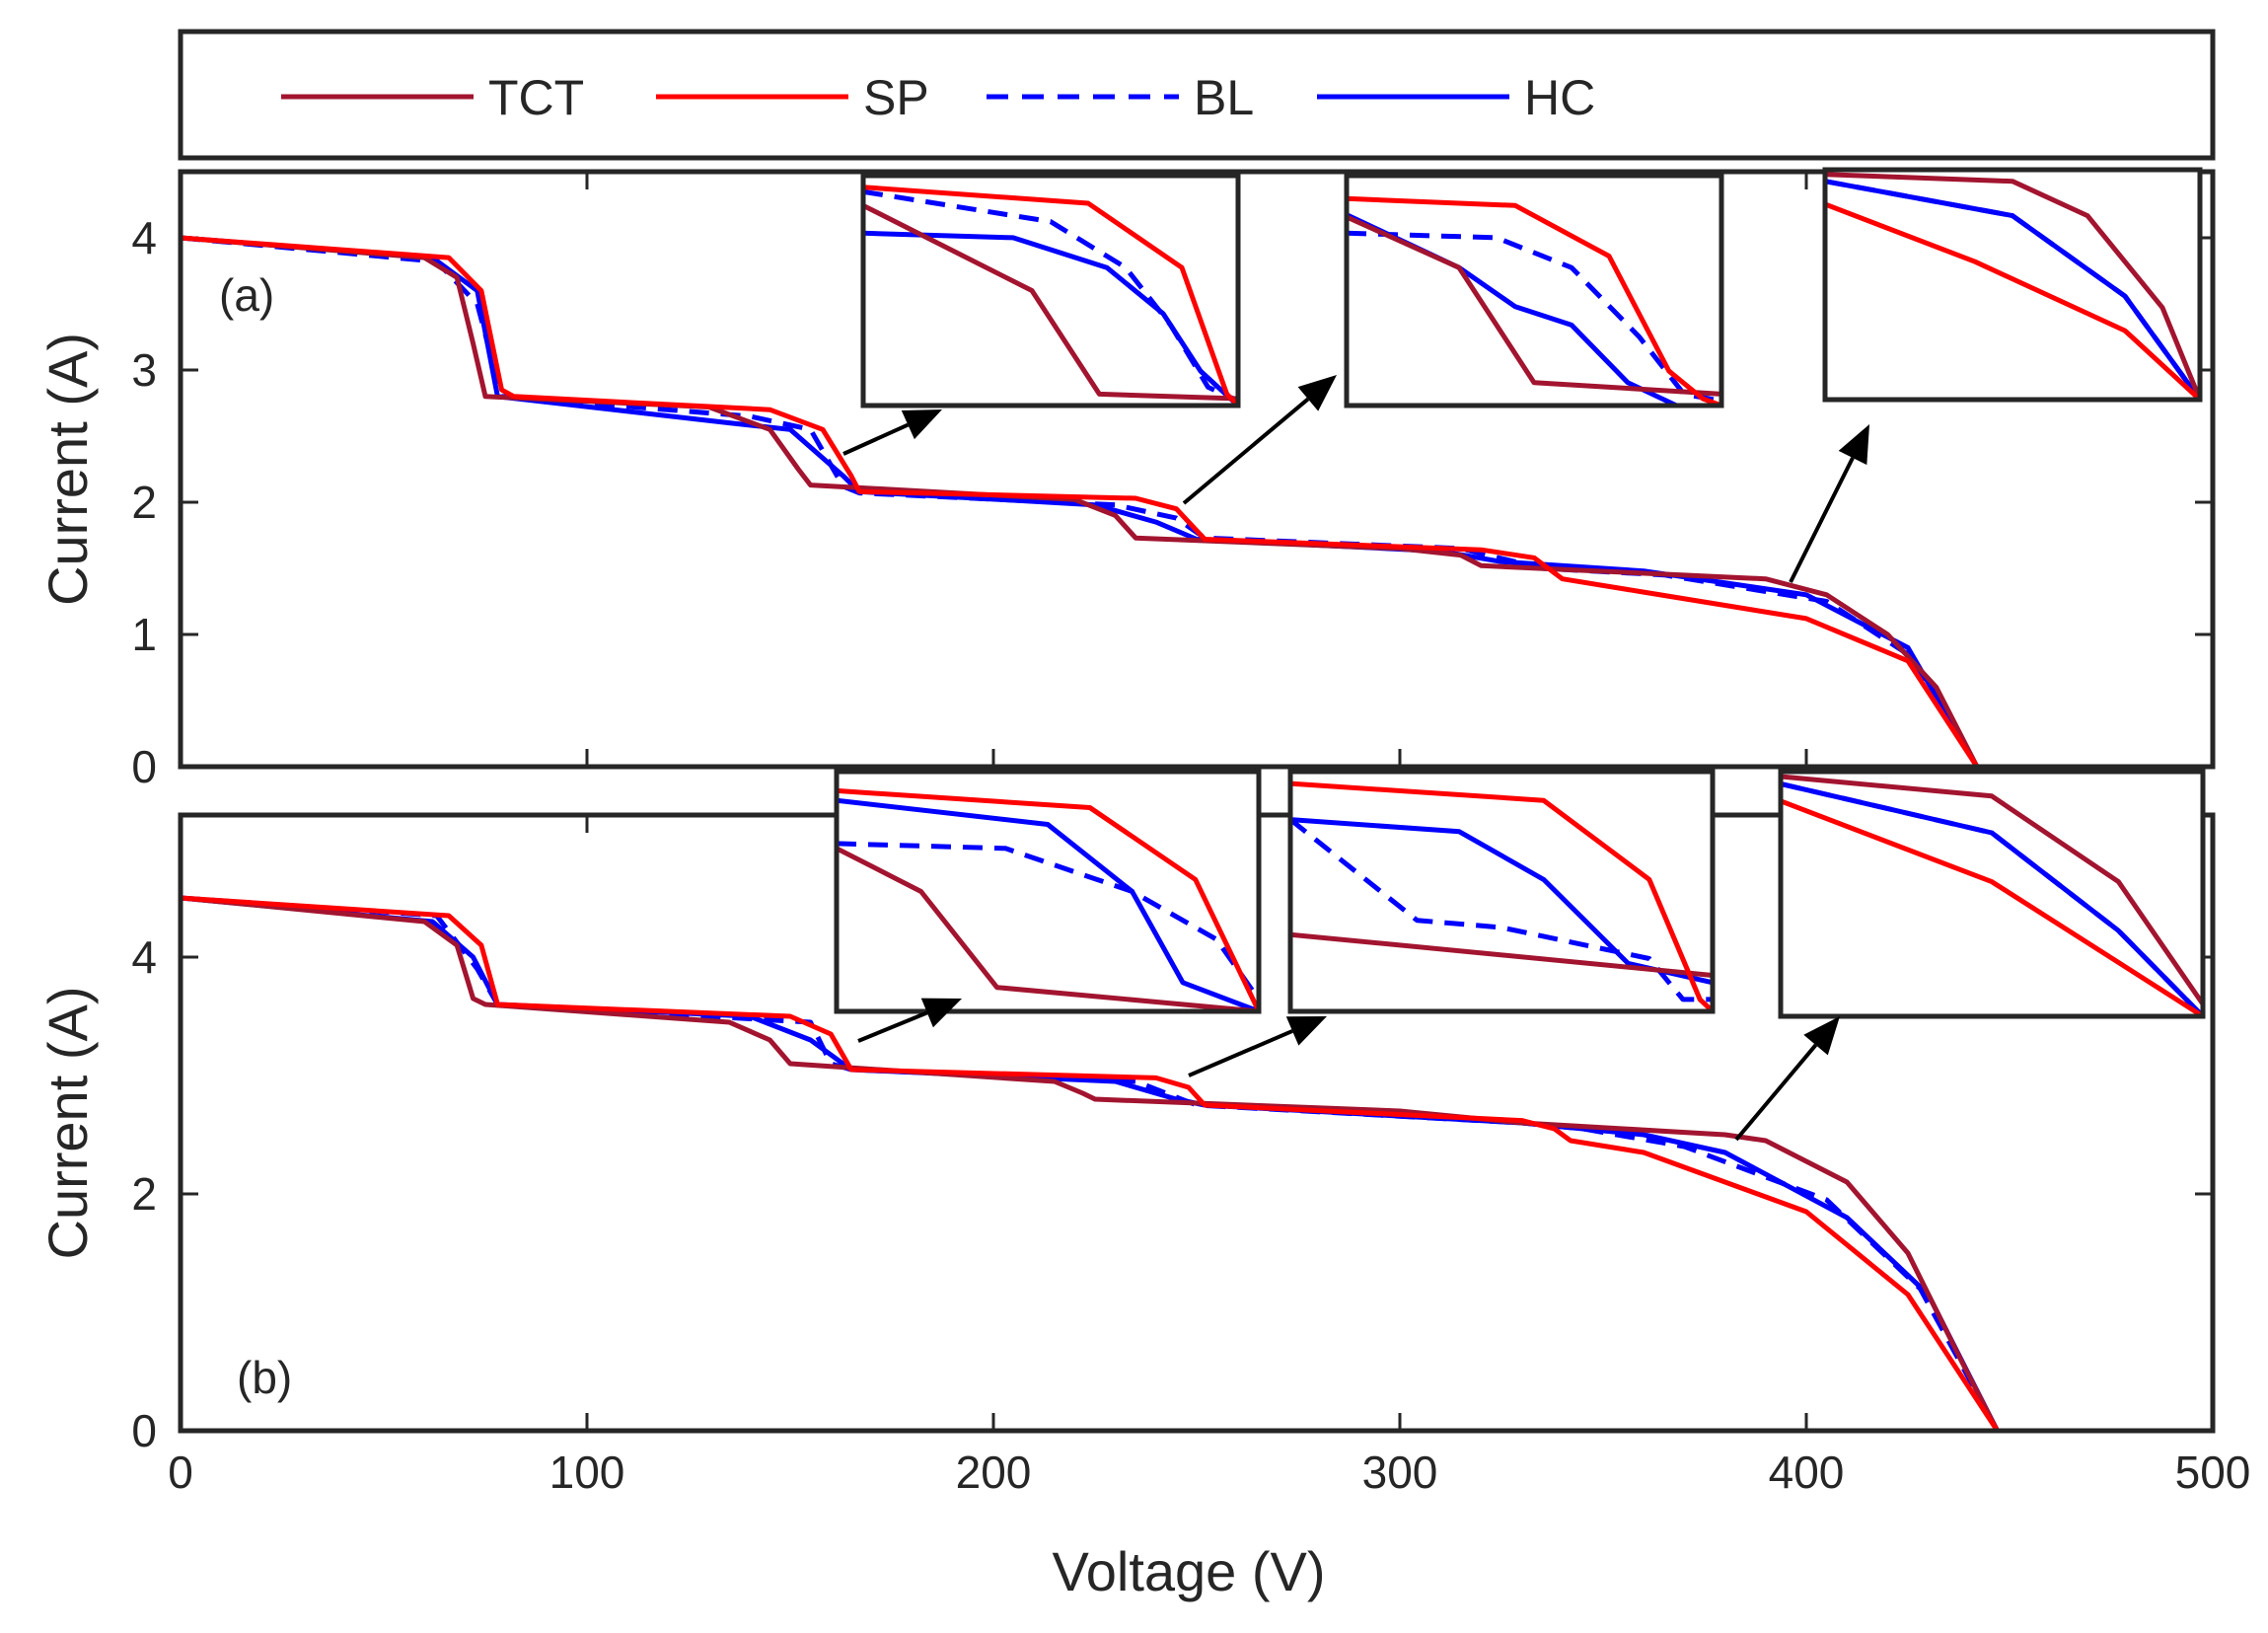 The width and height of the screenshot is (2268, 1633). Describe the element at coordinates (1559, 97) in the screenshot. I see `legend-label-hc: HC` at that location.